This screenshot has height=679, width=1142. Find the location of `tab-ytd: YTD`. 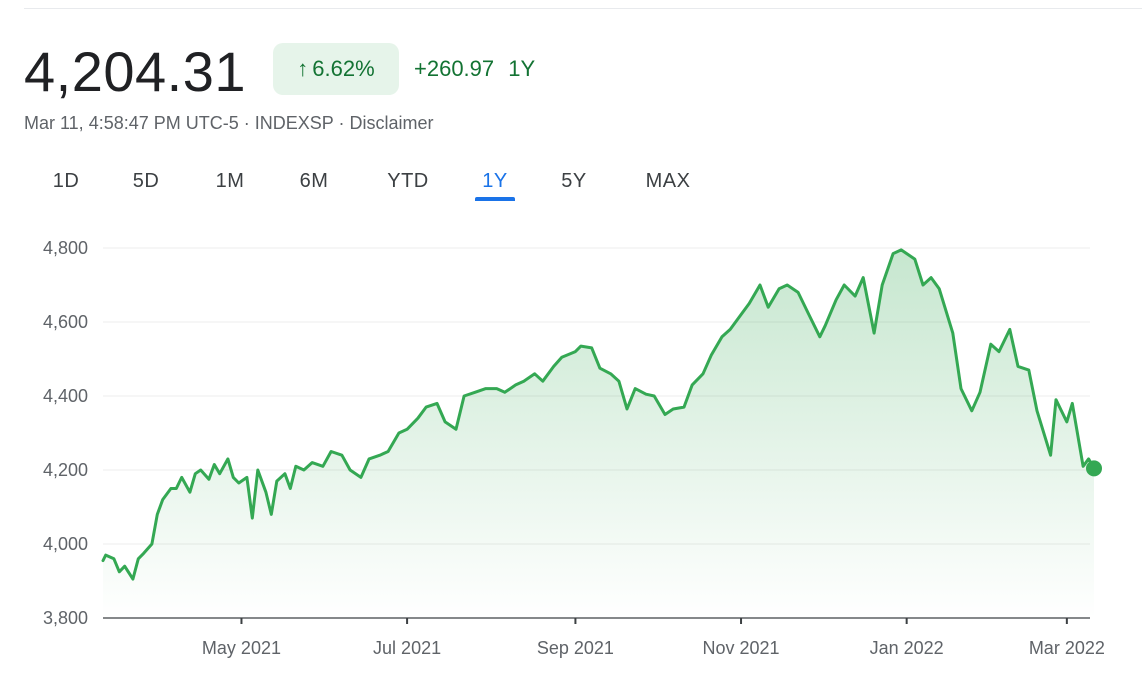

tab-ytd: YTD is located at coordinates (408, 181).